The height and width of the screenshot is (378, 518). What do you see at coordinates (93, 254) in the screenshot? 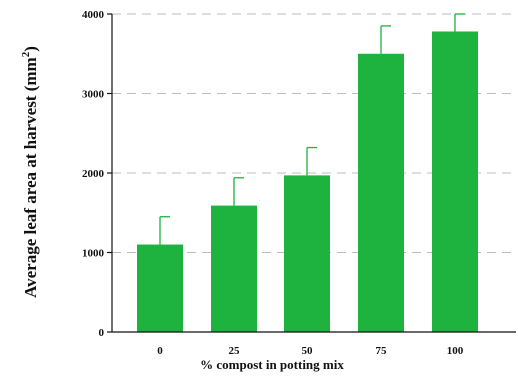
I see `y-tick-label: 1000` at bounding box center [93, 254].